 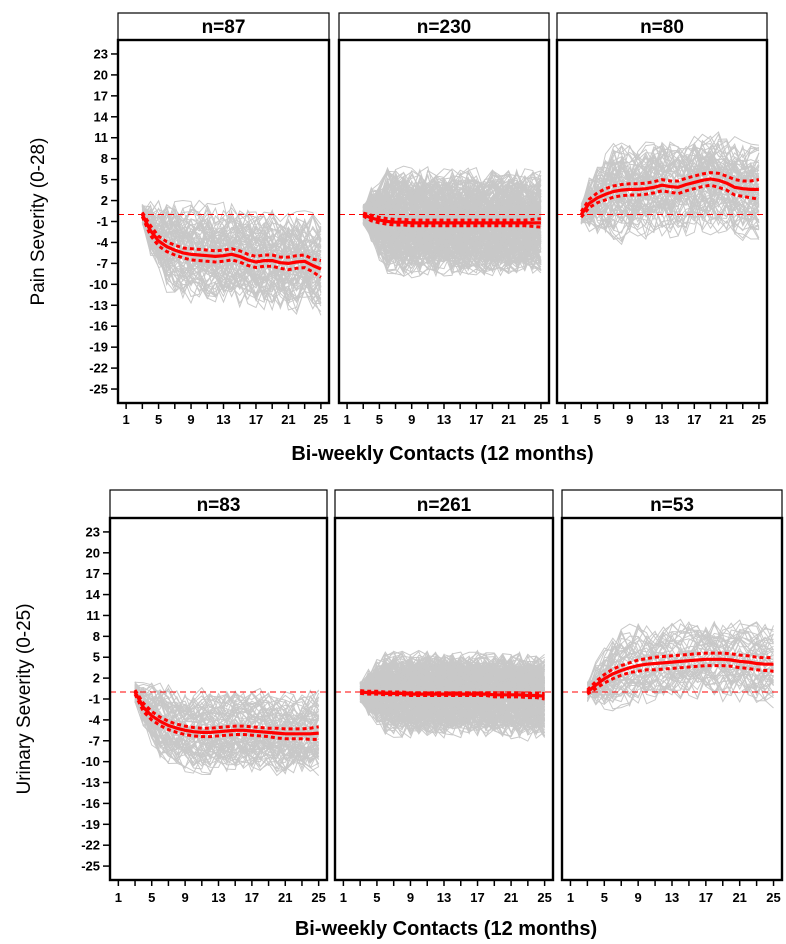 I want to click on panel-strip-label: n=87, so click(x=224, y=27).